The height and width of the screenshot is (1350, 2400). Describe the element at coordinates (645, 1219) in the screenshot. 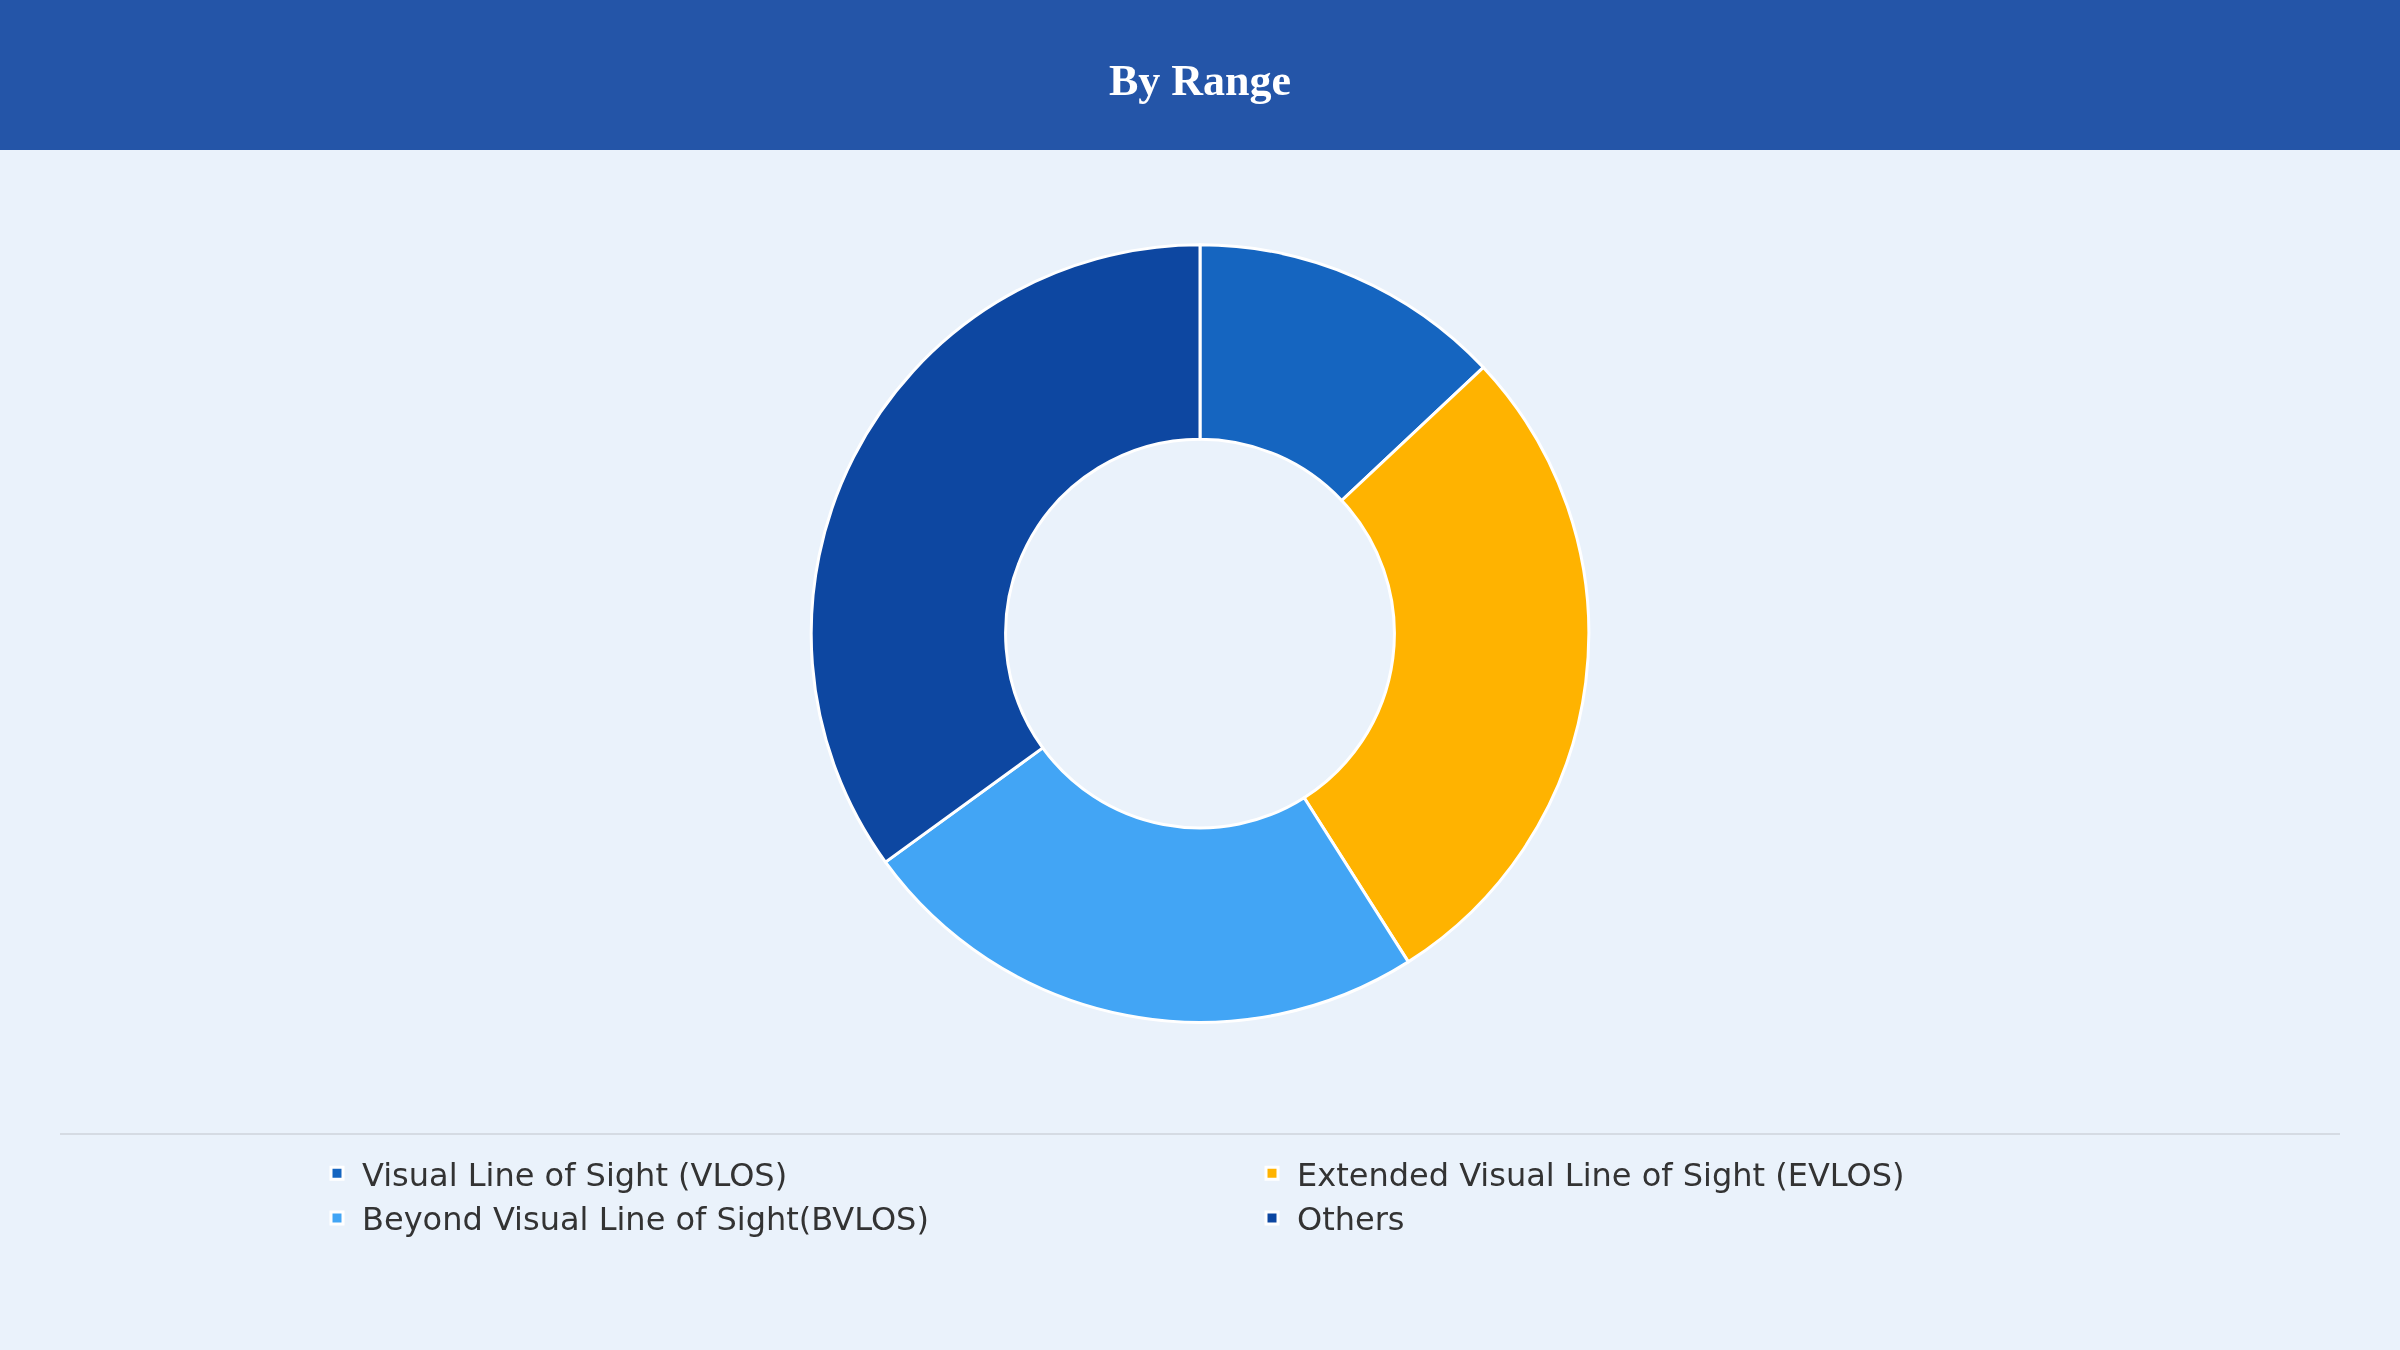

I see `legend-label: Beyond Visual Line of Sight(BVLOS)` at that location.